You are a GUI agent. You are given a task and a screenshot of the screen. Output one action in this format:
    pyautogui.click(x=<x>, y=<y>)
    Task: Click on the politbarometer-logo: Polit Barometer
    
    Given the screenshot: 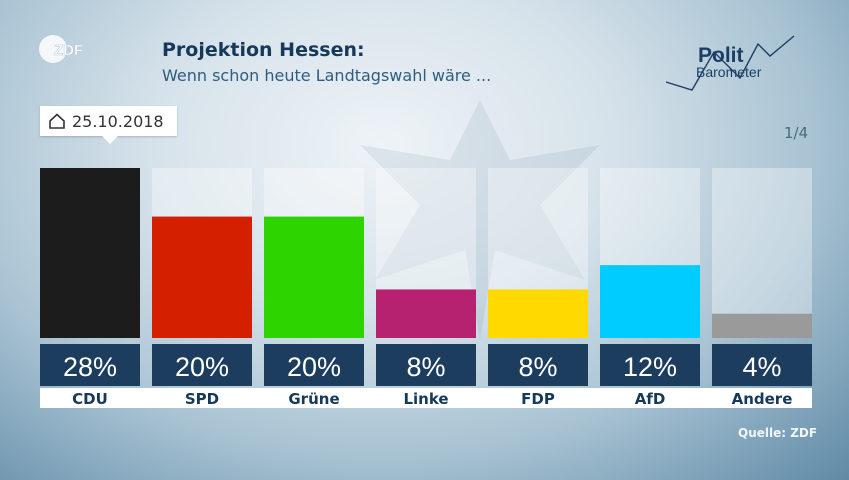 What is the action you would take?
    pyautogui.click(x=730, y=63)
    